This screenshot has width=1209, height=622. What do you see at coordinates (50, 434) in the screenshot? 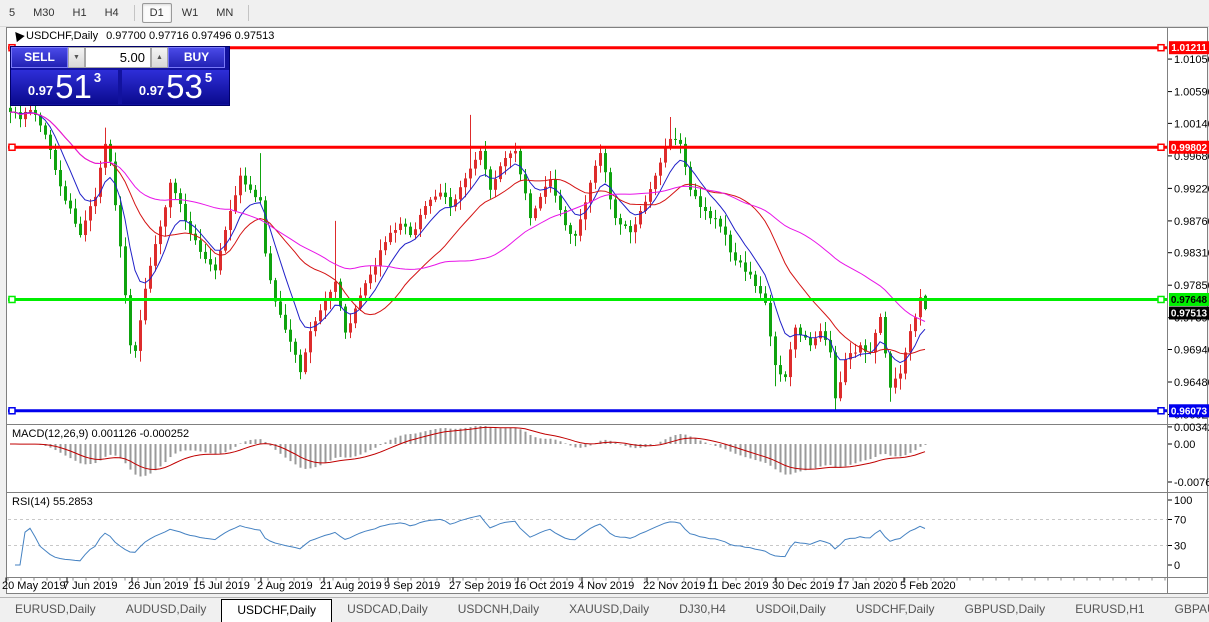
I see `macd-name: MACD(12,26,9)` at bounding box center [50, 434].